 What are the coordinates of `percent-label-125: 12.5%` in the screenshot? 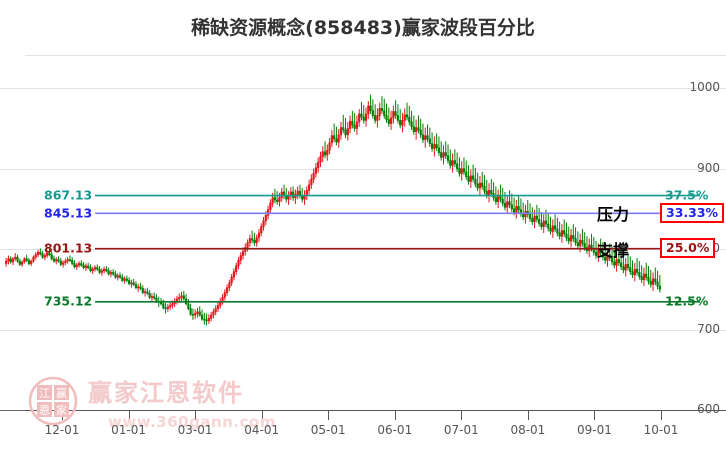 It's located at (687, 301).